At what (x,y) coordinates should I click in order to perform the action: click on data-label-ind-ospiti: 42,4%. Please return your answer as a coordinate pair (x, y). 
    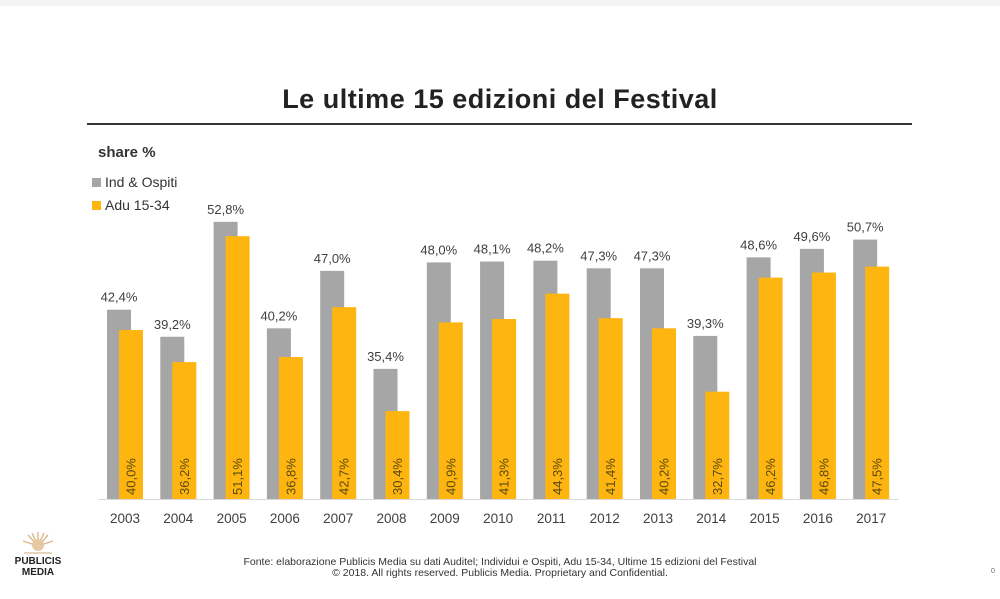
    Looking at the image, I should click on (119, 297).